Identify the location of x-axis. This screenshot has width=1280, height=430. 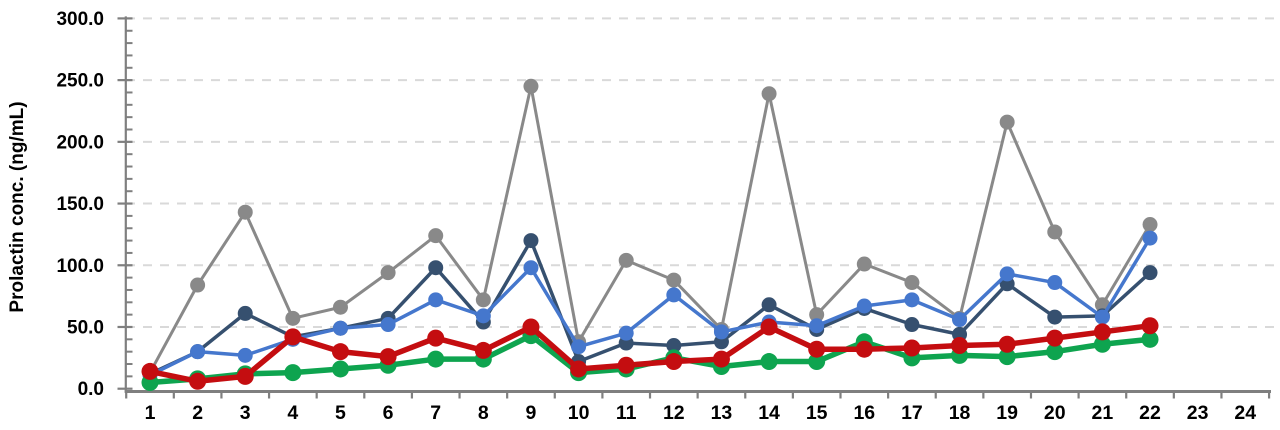
(697, 394).